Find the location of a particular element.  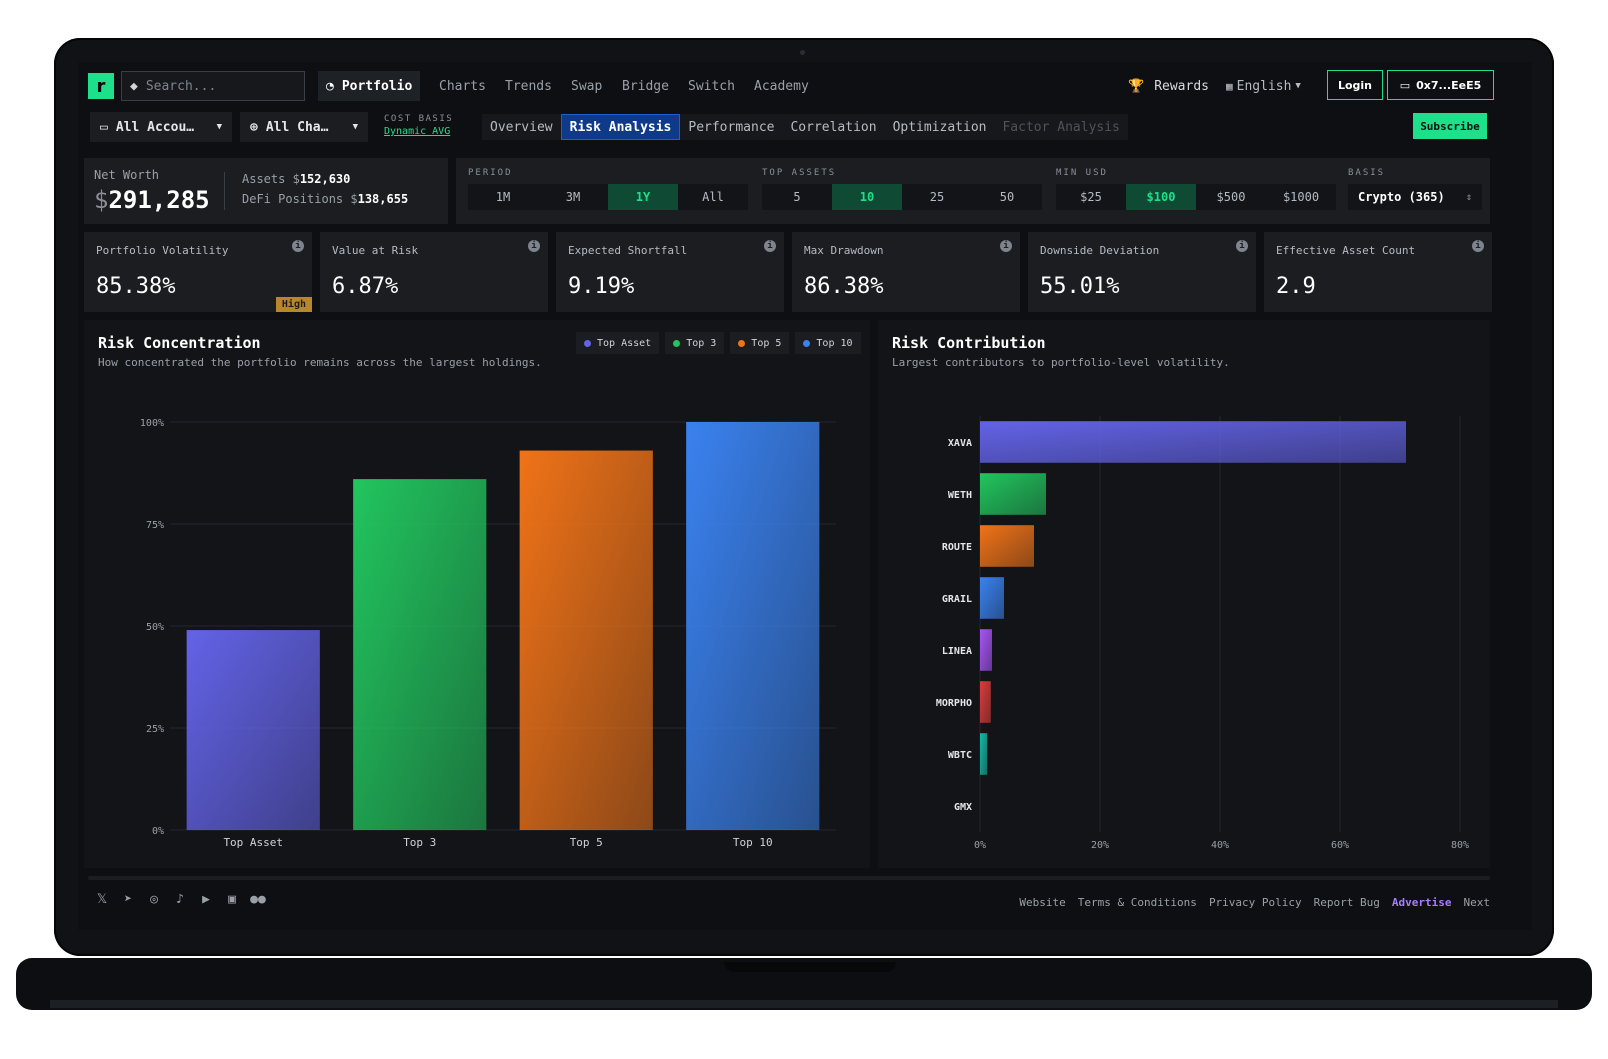

medium-icon: ●● is located at coordinates (258, 899).